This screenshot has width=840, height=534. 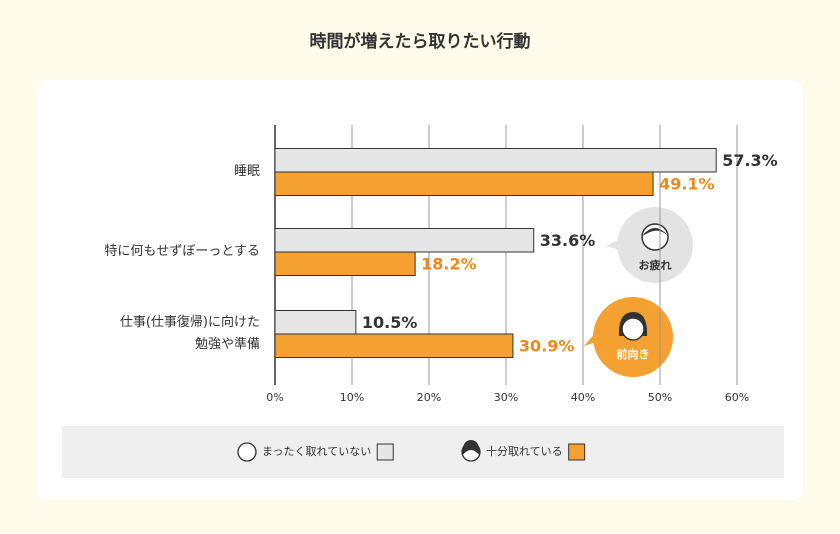 I want to click on value-label: 10.5%, so click(x=390, y=322).